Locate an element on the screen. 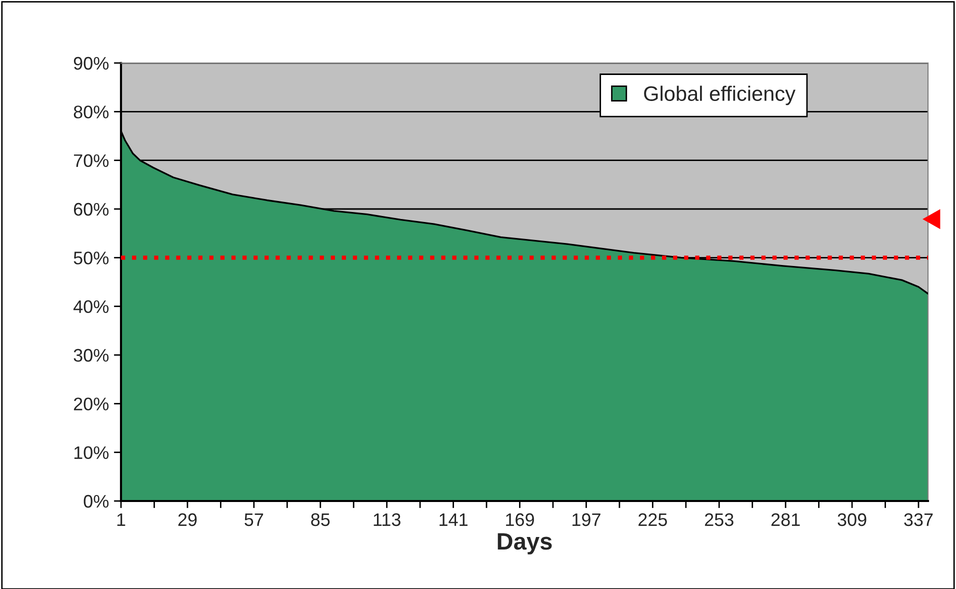 This screenshot has height=589, width=956. legend-label: Global efficiency is located at coordinates (720, 96).